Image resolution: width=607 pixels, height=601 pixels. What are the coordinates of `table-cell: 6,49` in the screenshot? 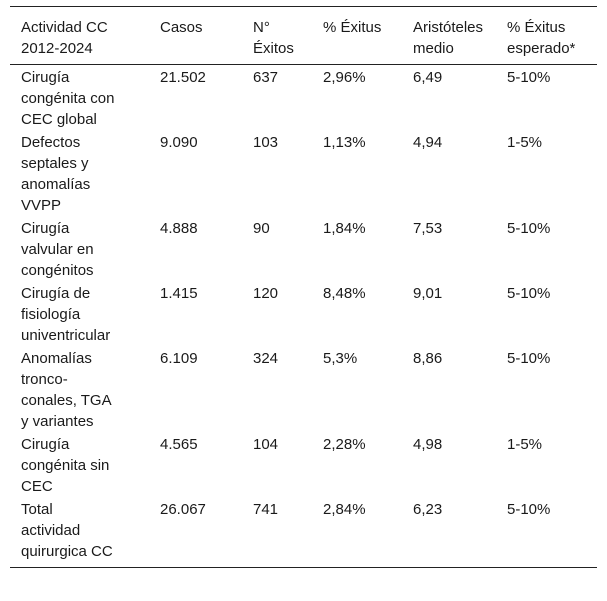 It's located at (428, 77).